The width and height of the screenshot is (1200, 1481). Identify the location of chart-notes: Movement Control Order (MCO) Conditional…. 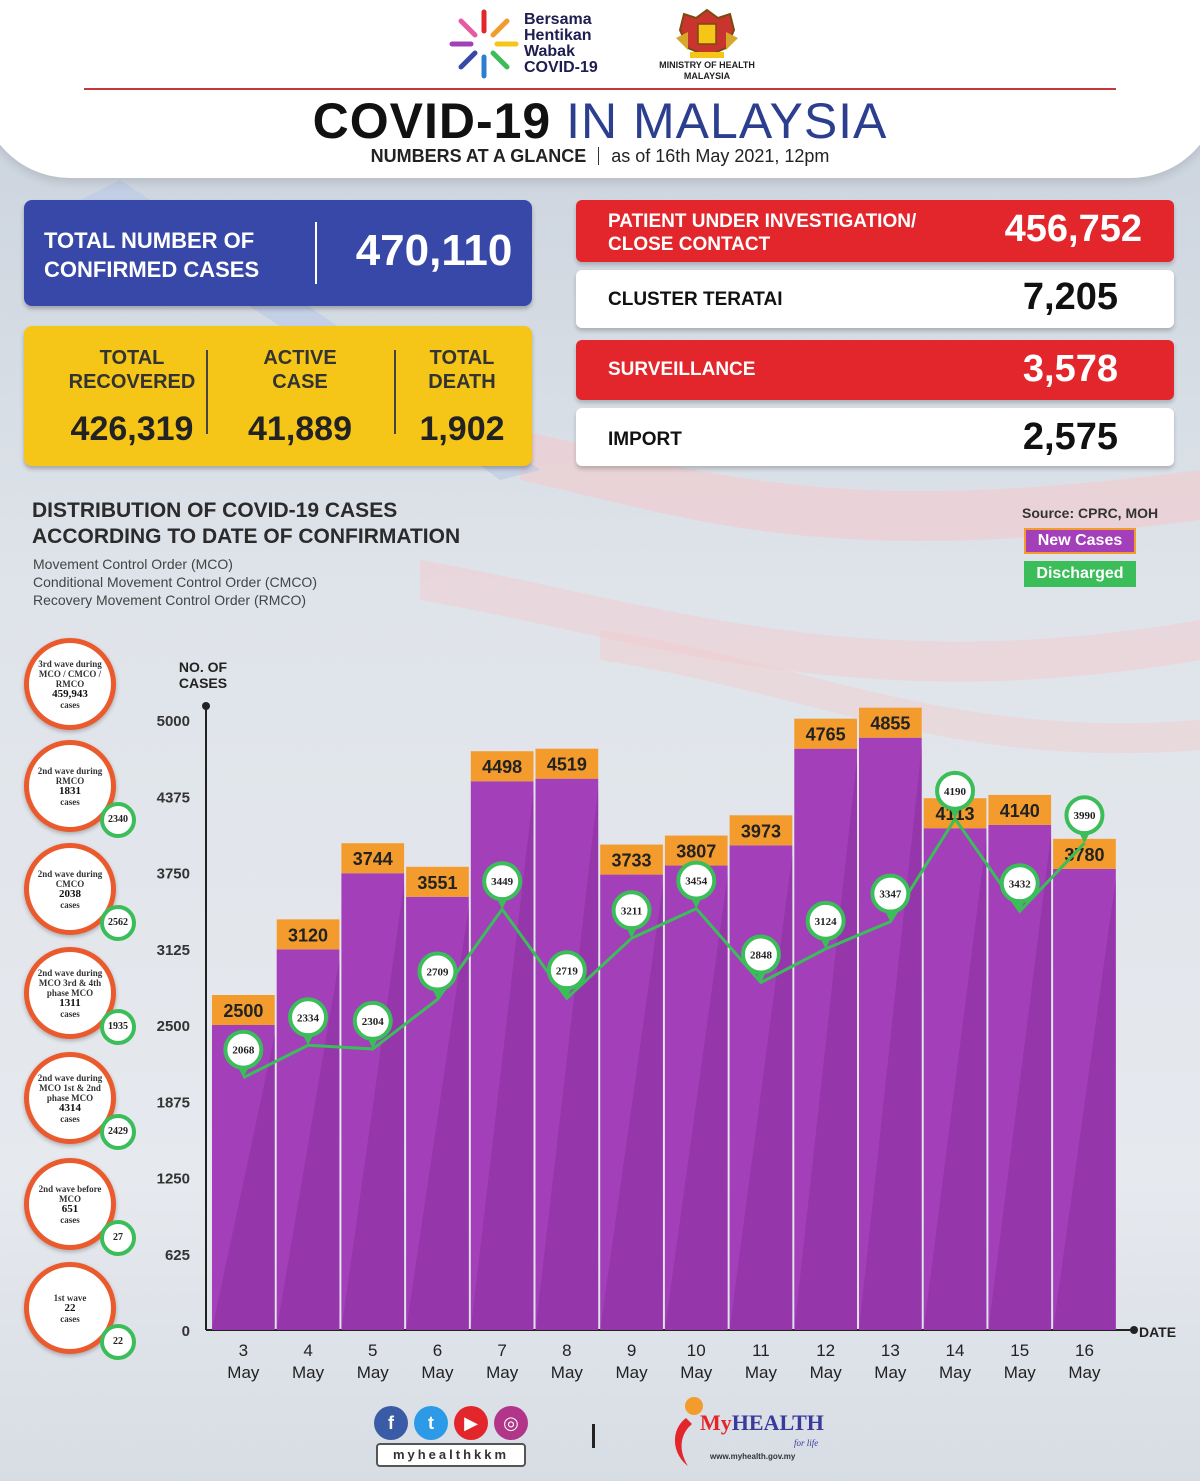
(175, 582).